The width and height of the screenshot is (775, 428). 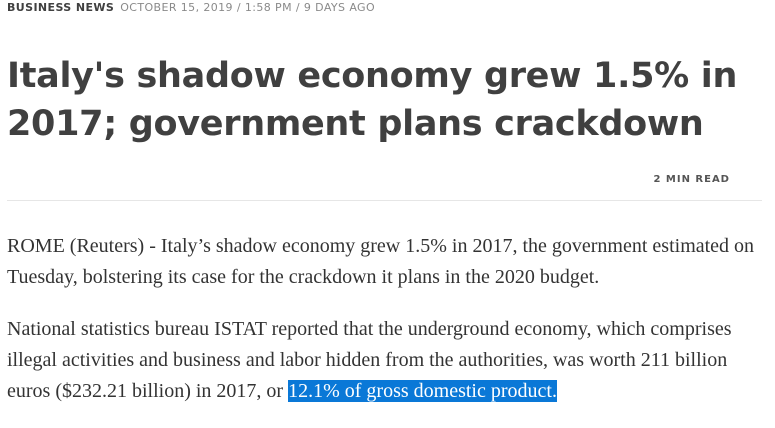 What do you see at coordinates (384, 200) in the screenshot?
I see `header-divider` at bounding box center [384, 200].